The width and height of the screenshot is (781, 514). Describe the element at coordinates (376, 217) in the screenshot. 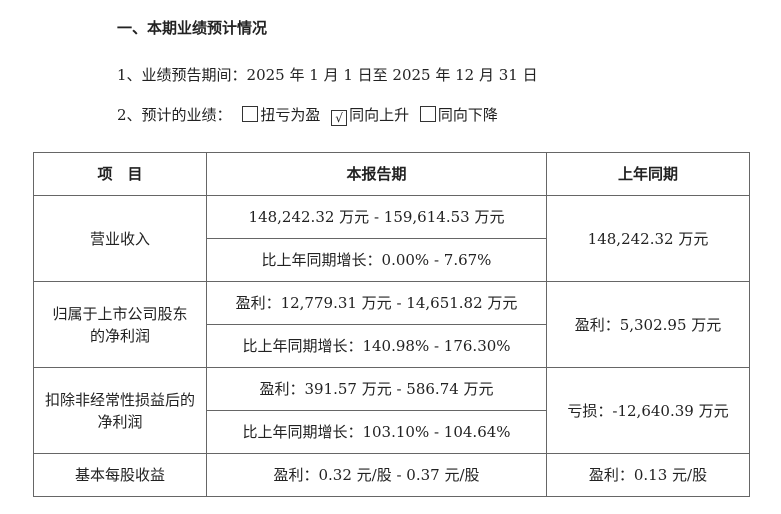

I see `revenue-current-range: 148,242.32 万元 - 159,614.53 万元` at that location.